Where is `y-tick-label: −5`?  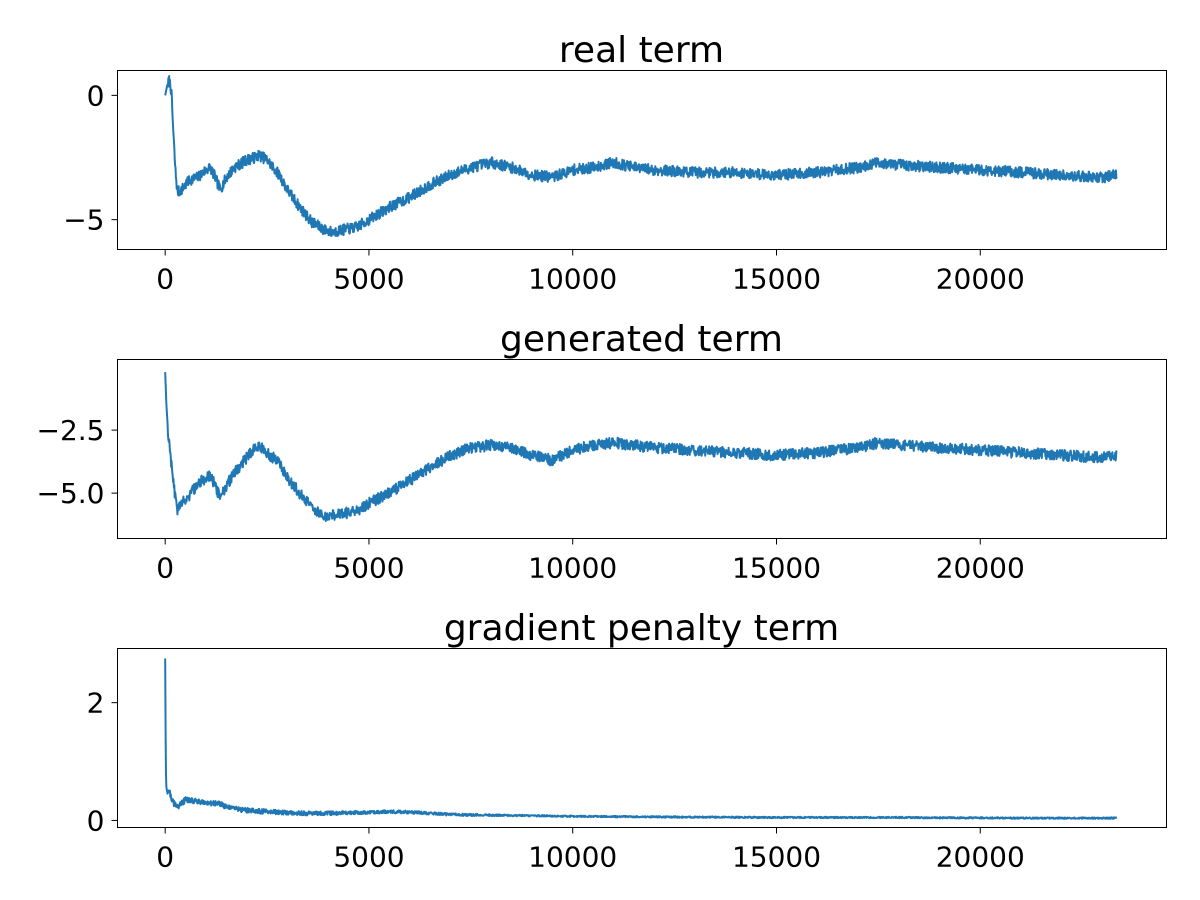
y-tick-label: −5 is located at coordinates (83, 220).